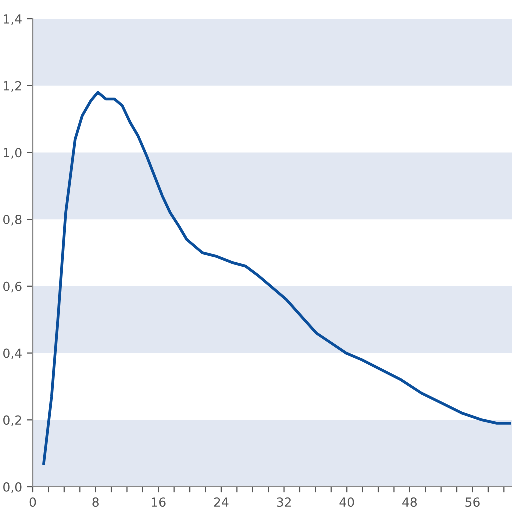 The width and height of the screenshot is (512, 515). What do you see at coordinates (347, 503) in the screenshot?
I see `x-tick-label: 40` at bounding box center [347, 503].